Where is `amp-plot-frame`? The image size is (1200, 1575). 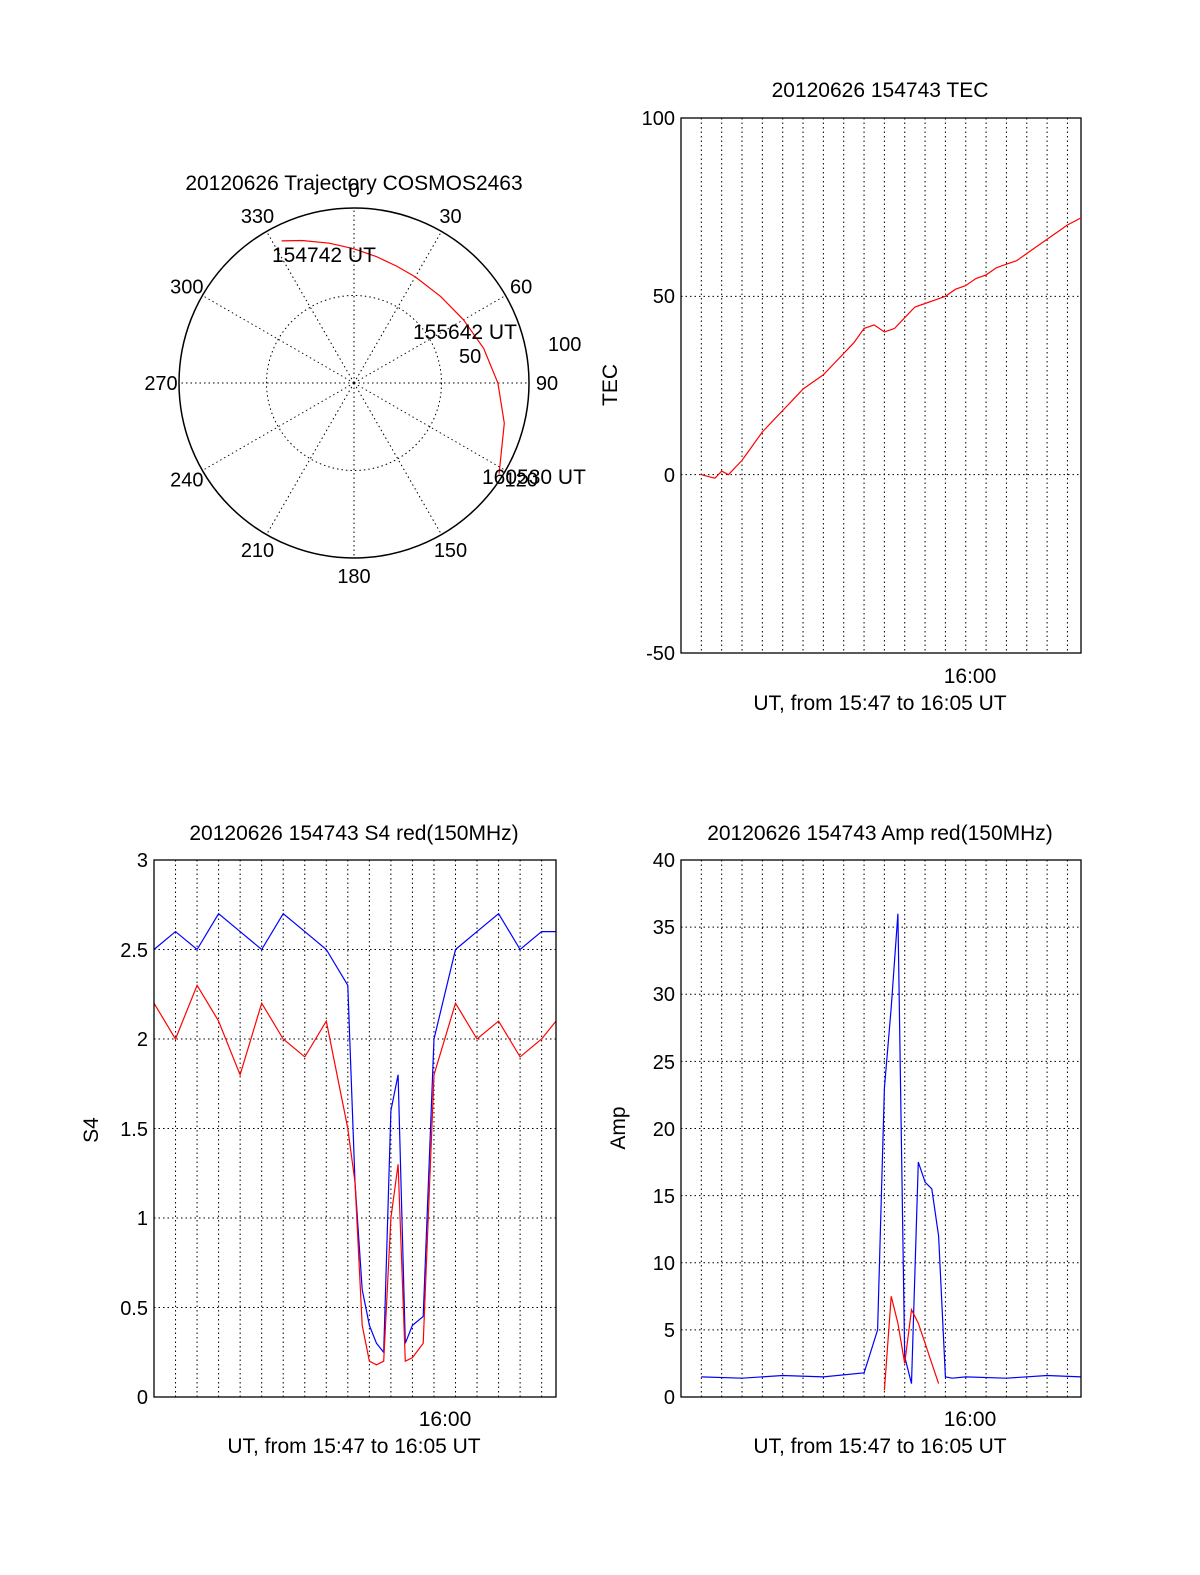
amp-plot-frame is located at coordinates (881, 1128).